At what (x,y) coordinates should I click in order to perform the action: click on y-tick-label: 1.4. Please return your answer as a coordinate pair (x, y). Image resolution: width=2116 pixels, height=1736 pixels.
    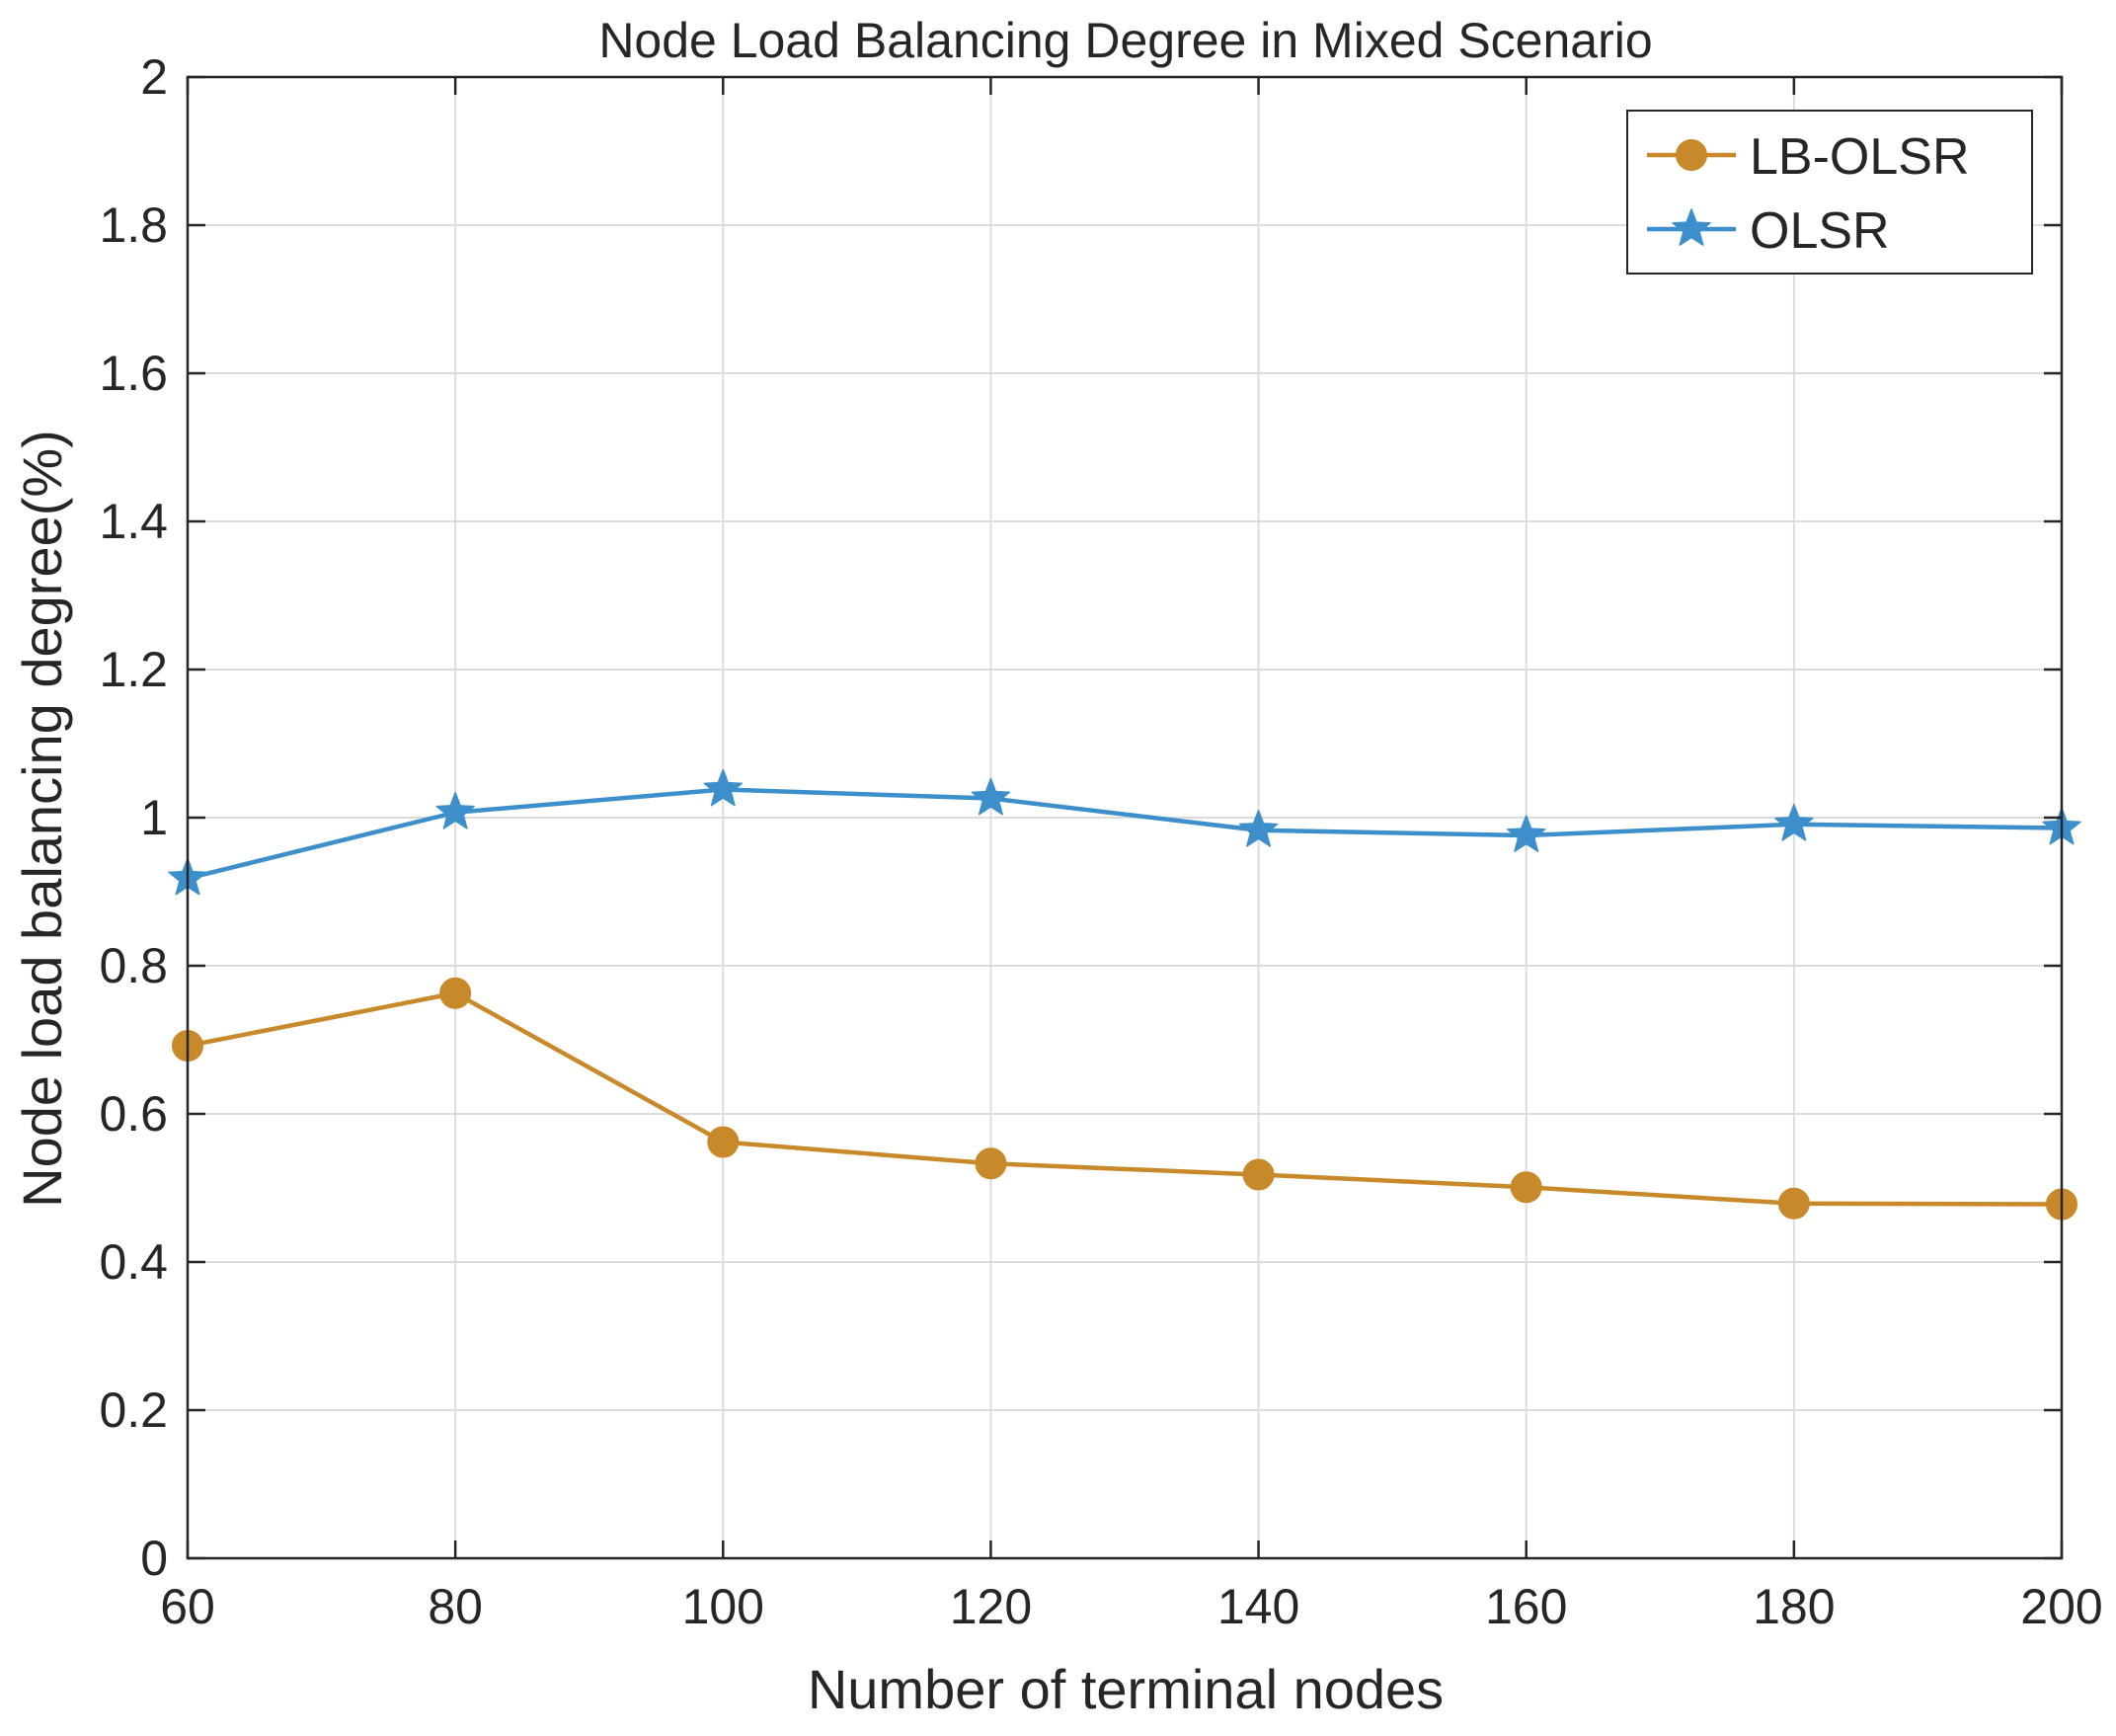
    Looking at the image, I should click on (133, 521).